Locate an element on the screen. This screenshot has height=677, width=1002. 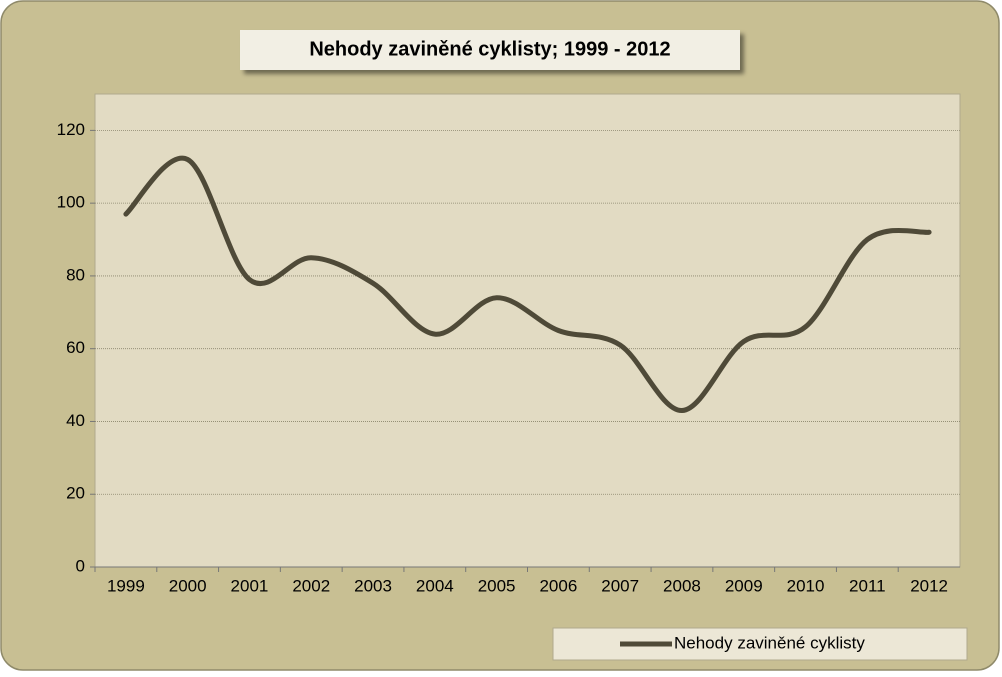
y-tick-label: 20 is located at coordinates (75, 493).